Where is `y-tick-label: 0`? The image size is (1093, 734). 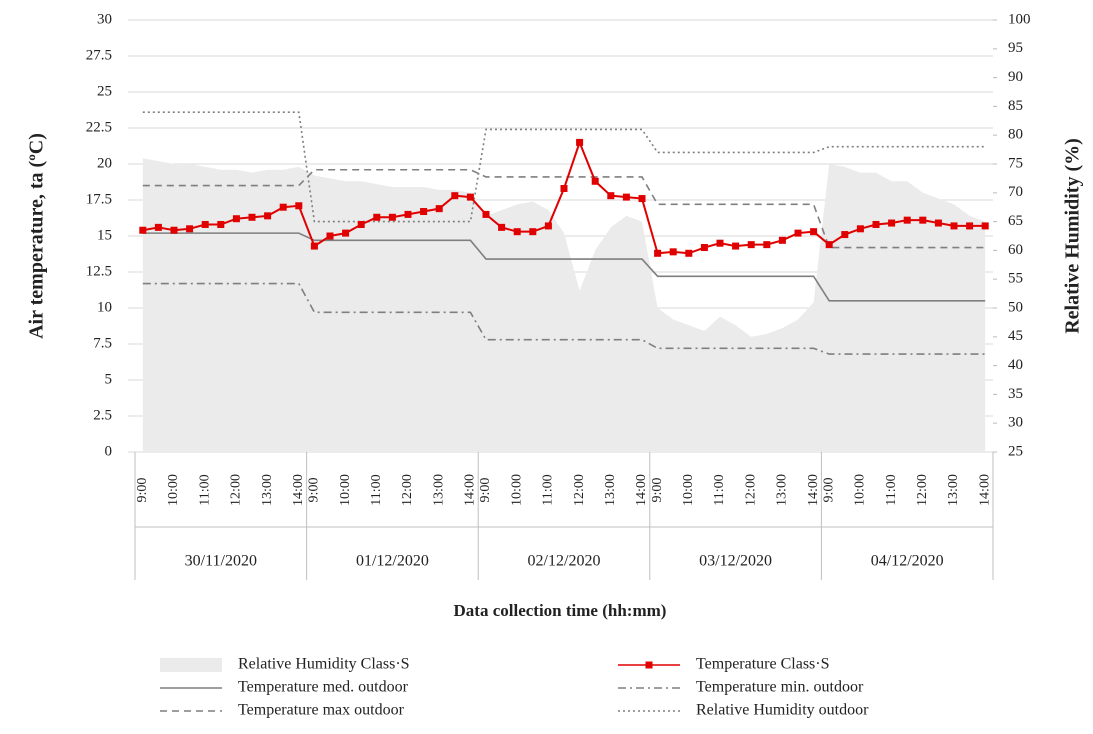 y-tick-label: 0 is located at coordinates (109, 451).